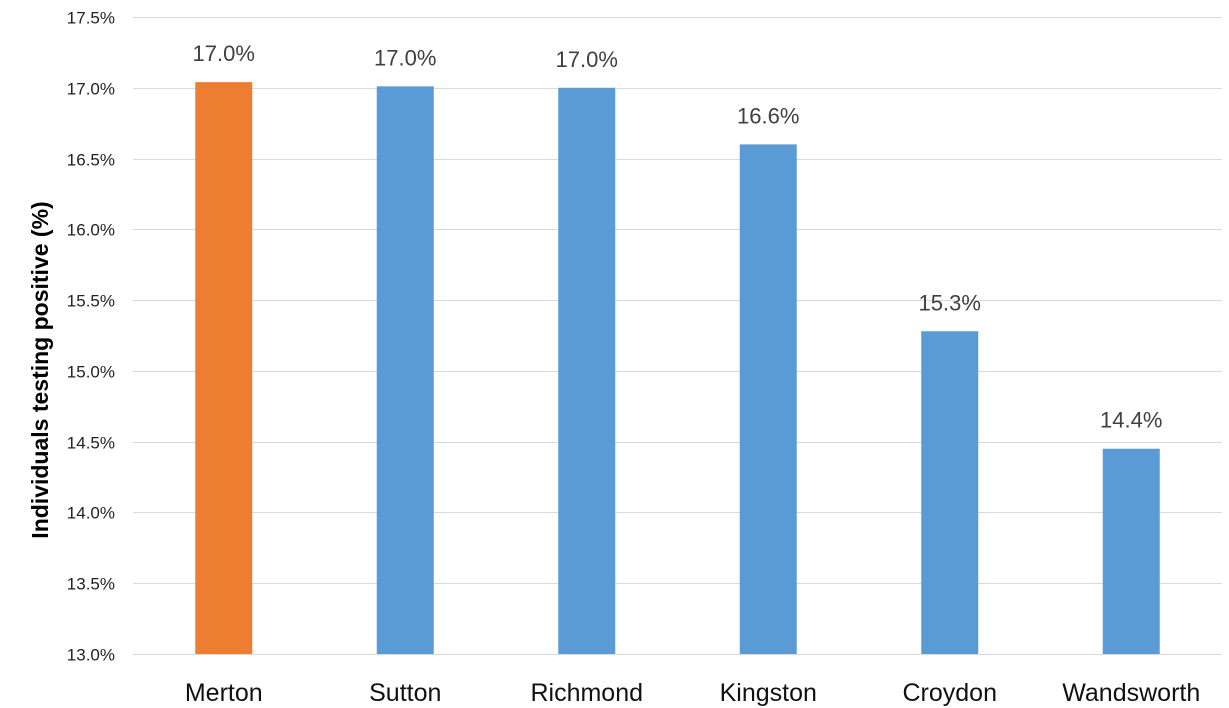  Describe the element at coordinates (950, 302) in the screenshot. I see `data-label: 15.3%` at that location.